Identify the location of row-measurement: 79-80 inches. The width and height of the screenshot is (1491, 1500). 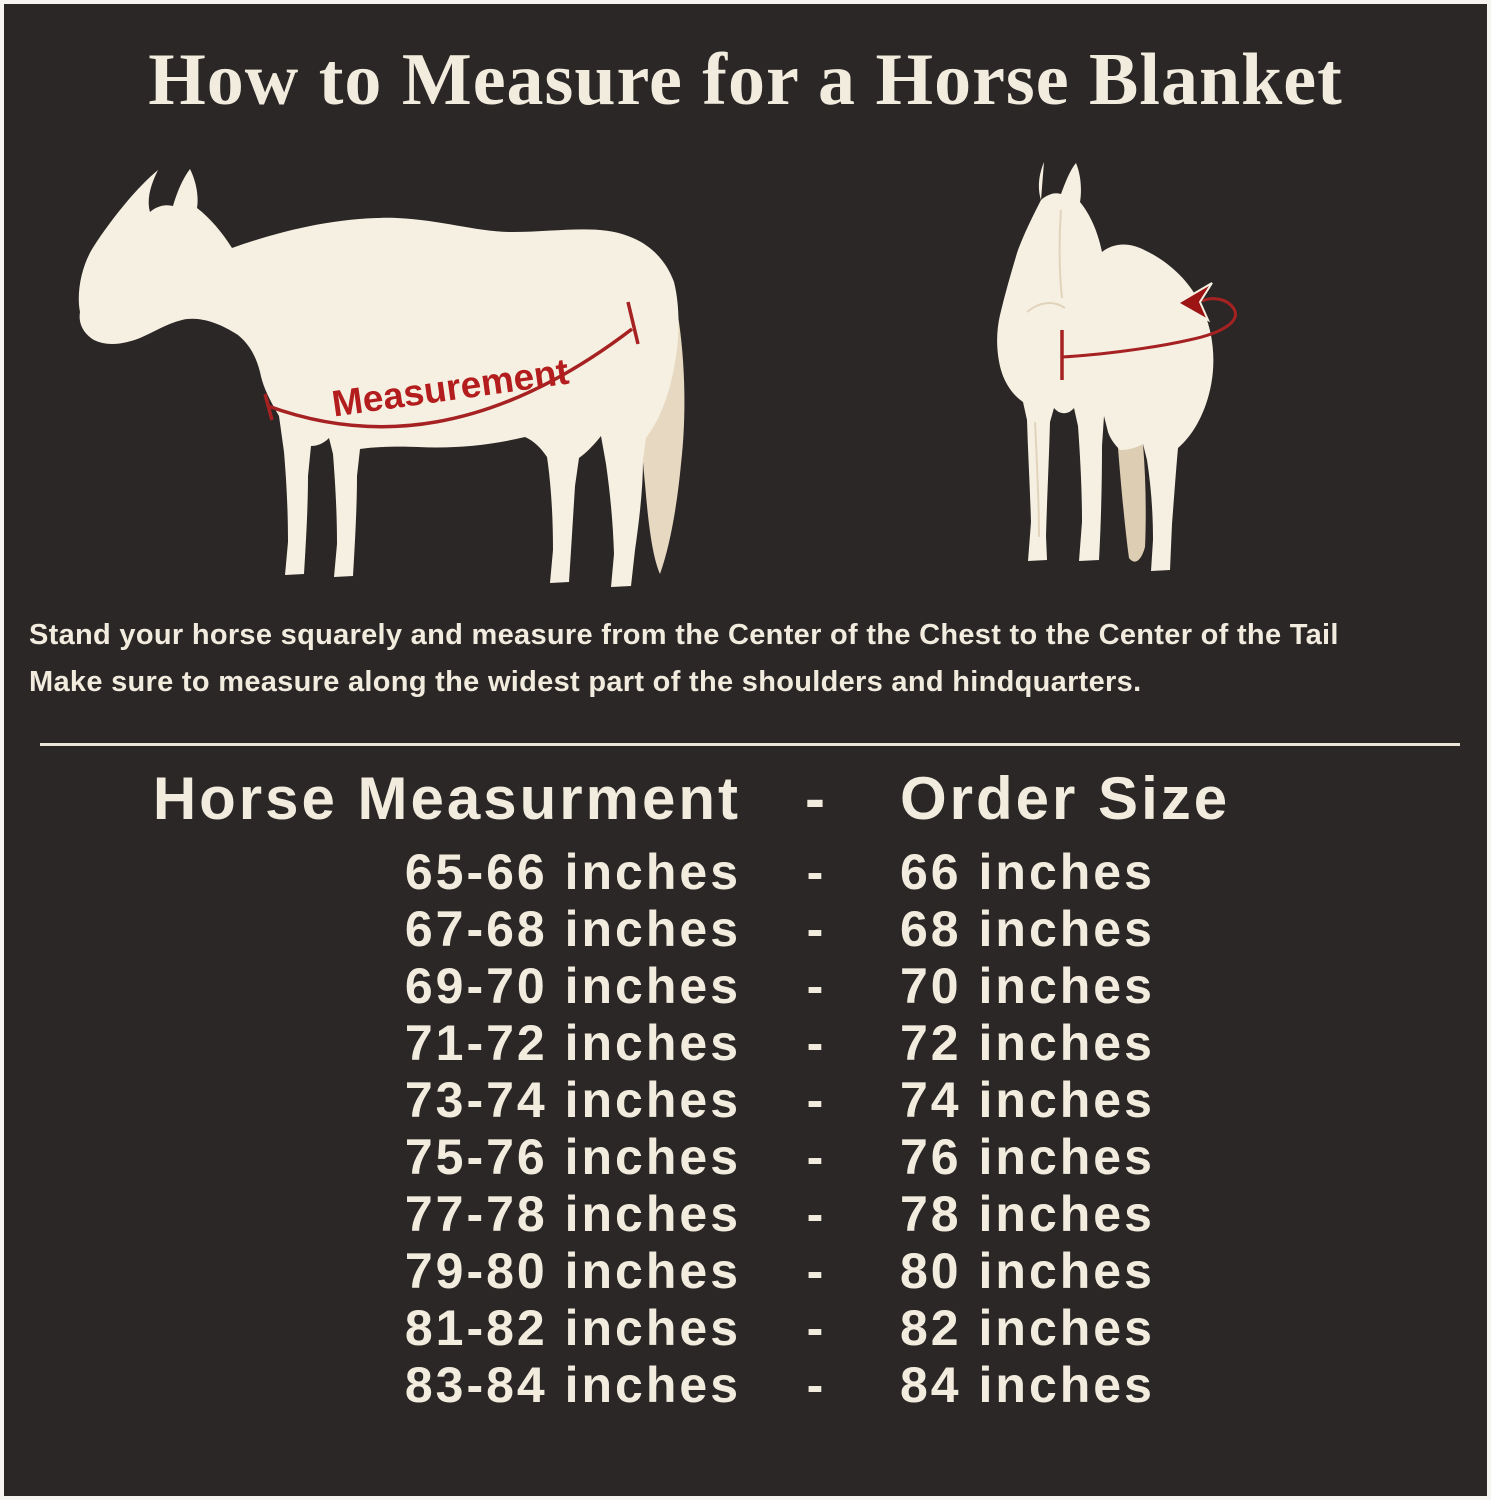
(572, 1271).